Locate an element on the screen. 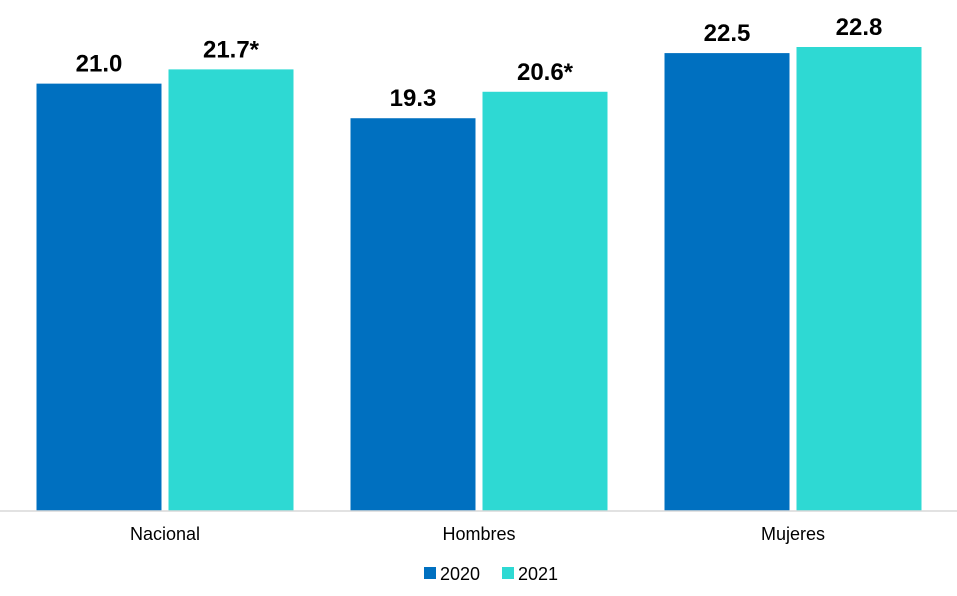  bar-nacional-2021 is located at coordinates (231, 290).